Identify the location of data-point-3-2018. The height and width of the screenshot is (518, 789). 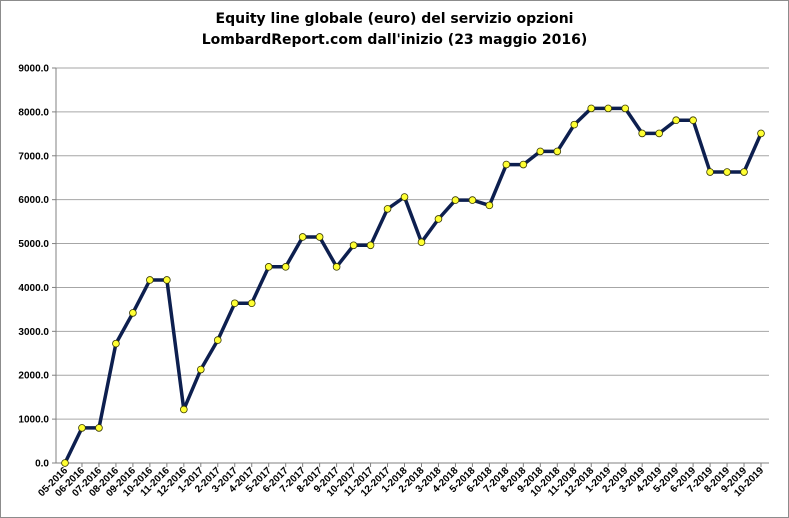
(438, 219).